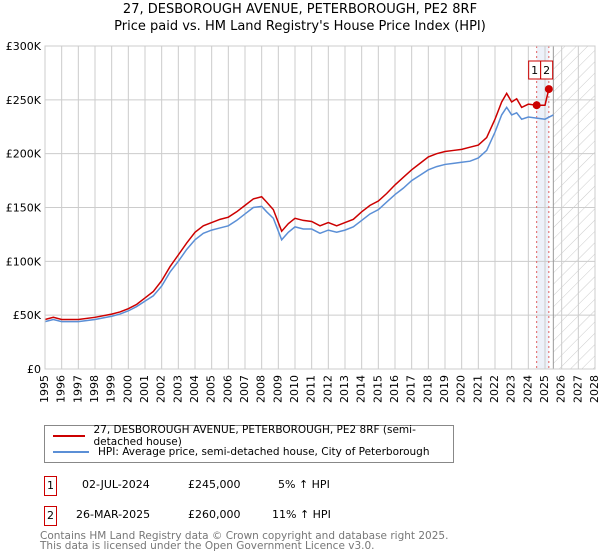 The image size is (600, 560). I want to click on sale-price: £260,000, so click(214, 514).